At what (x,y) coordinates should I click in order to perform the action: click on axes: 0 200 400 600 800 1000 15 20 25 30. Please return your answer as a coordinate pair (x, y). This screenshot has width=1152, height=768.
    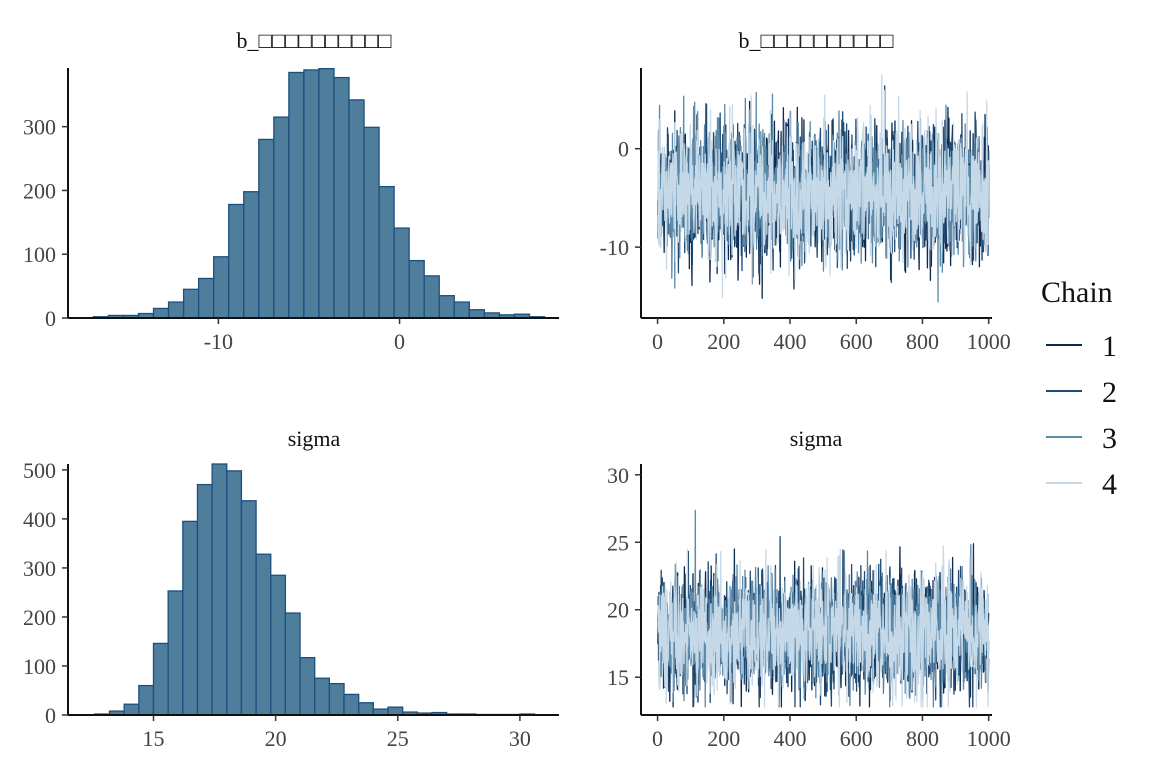
    Looking at the image, I should click on (809, 607).